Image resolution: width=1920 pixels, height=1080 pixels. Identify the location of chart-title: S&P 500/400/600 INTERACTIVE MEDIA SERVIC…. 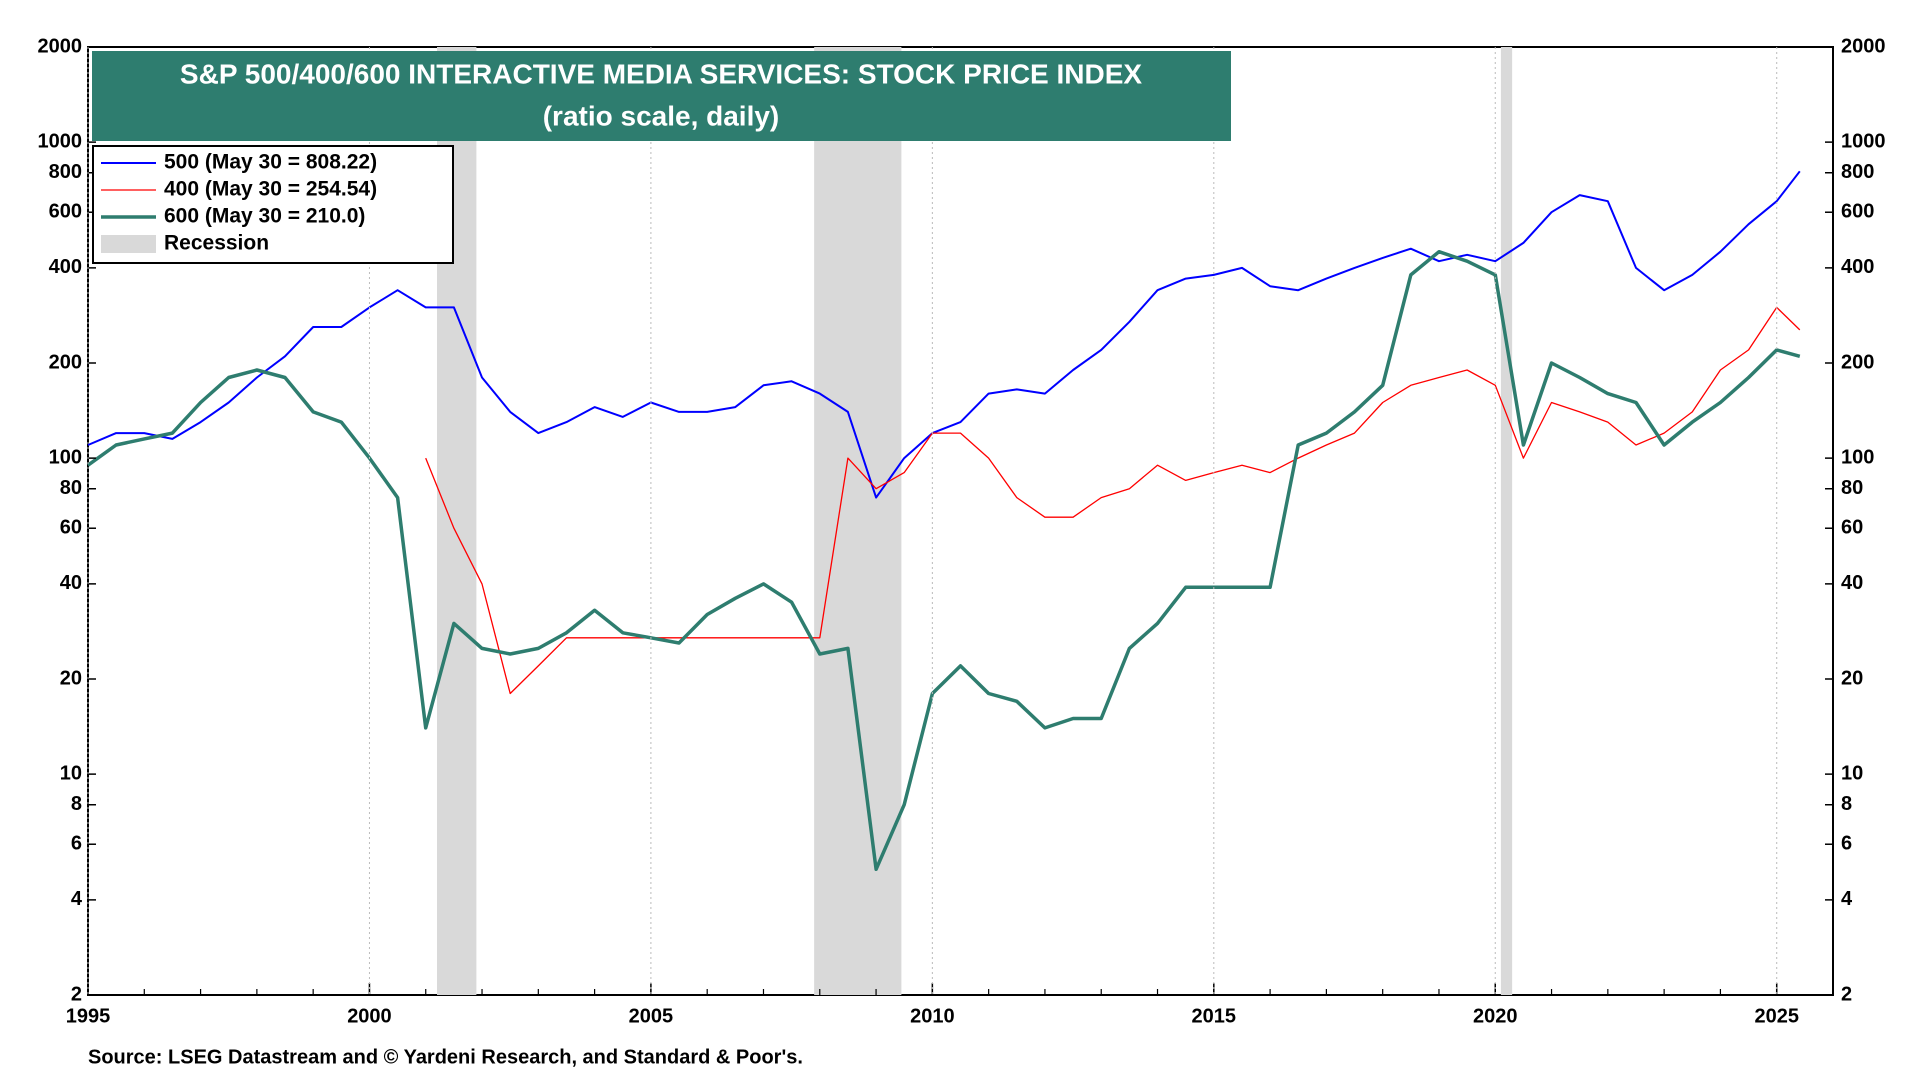
(661, 73).